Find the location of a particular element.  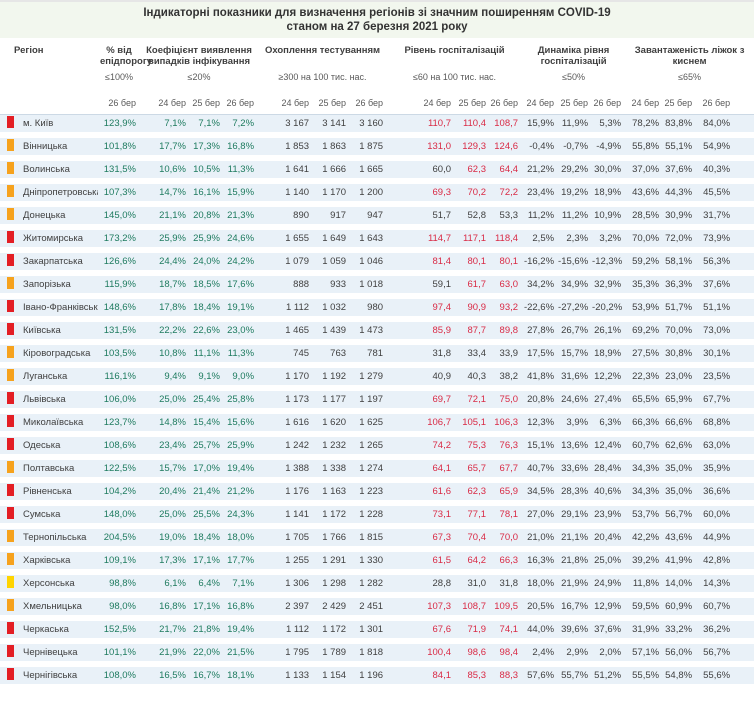

region-cell: Кіровоградська is located at coordinates (49, 354).